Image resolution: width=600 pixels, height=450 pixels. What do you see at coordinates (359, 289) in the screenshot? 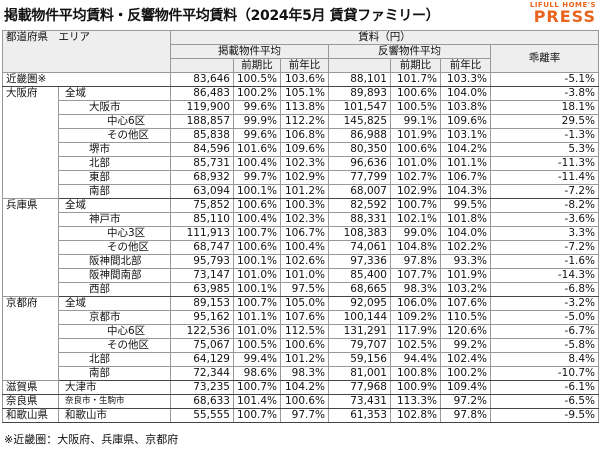
I see `value-cell: 68,665` at bounding box center [359, 289].